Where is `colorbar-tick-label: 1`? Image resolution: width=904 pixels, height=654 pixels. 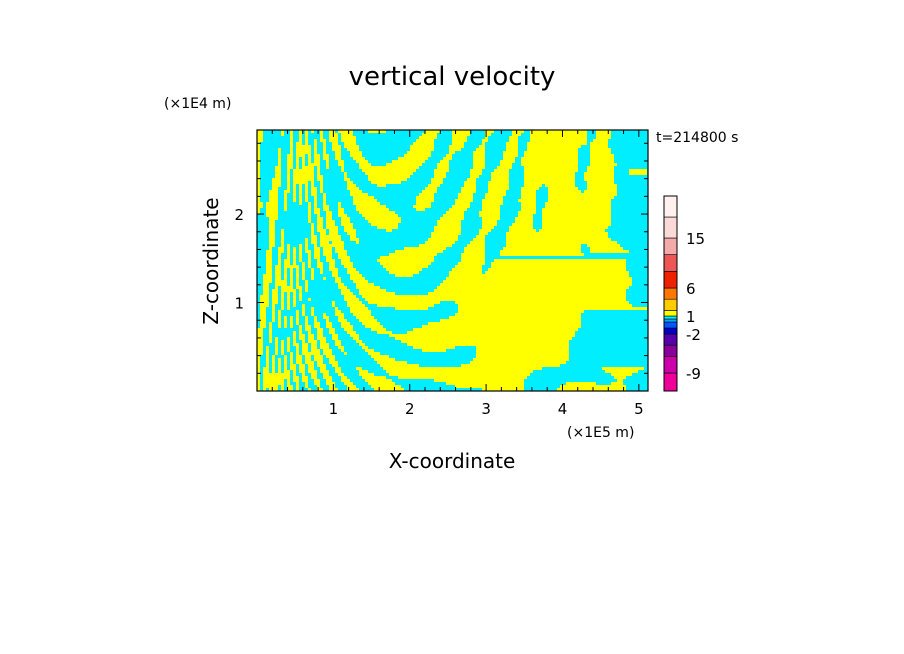 colorbar-tick-label: 1 is located at coordinates (691, 317).